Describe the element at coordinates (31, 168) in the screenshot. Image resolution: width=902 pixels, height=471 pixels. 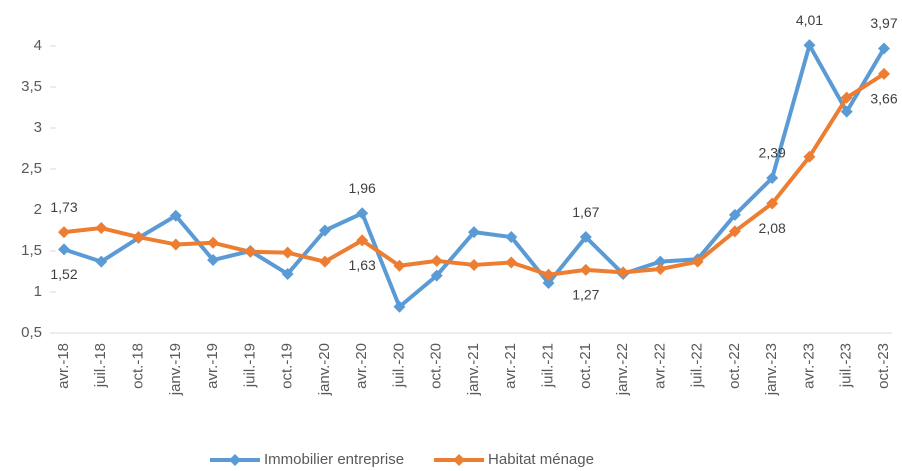
I see `y-tick-label: 2,5` at that location.